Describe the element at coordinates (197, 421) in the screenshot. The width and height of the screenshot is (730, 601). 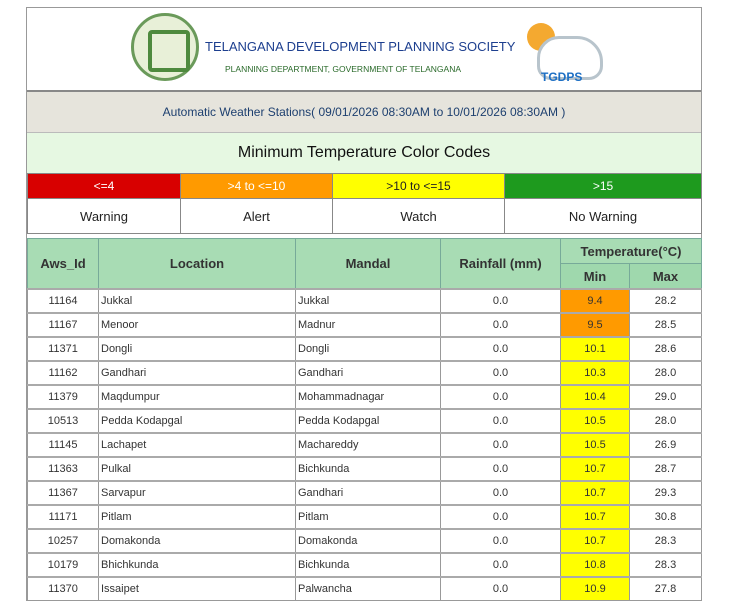
I see `cell-location: Pedda Kodapgal` at that location.